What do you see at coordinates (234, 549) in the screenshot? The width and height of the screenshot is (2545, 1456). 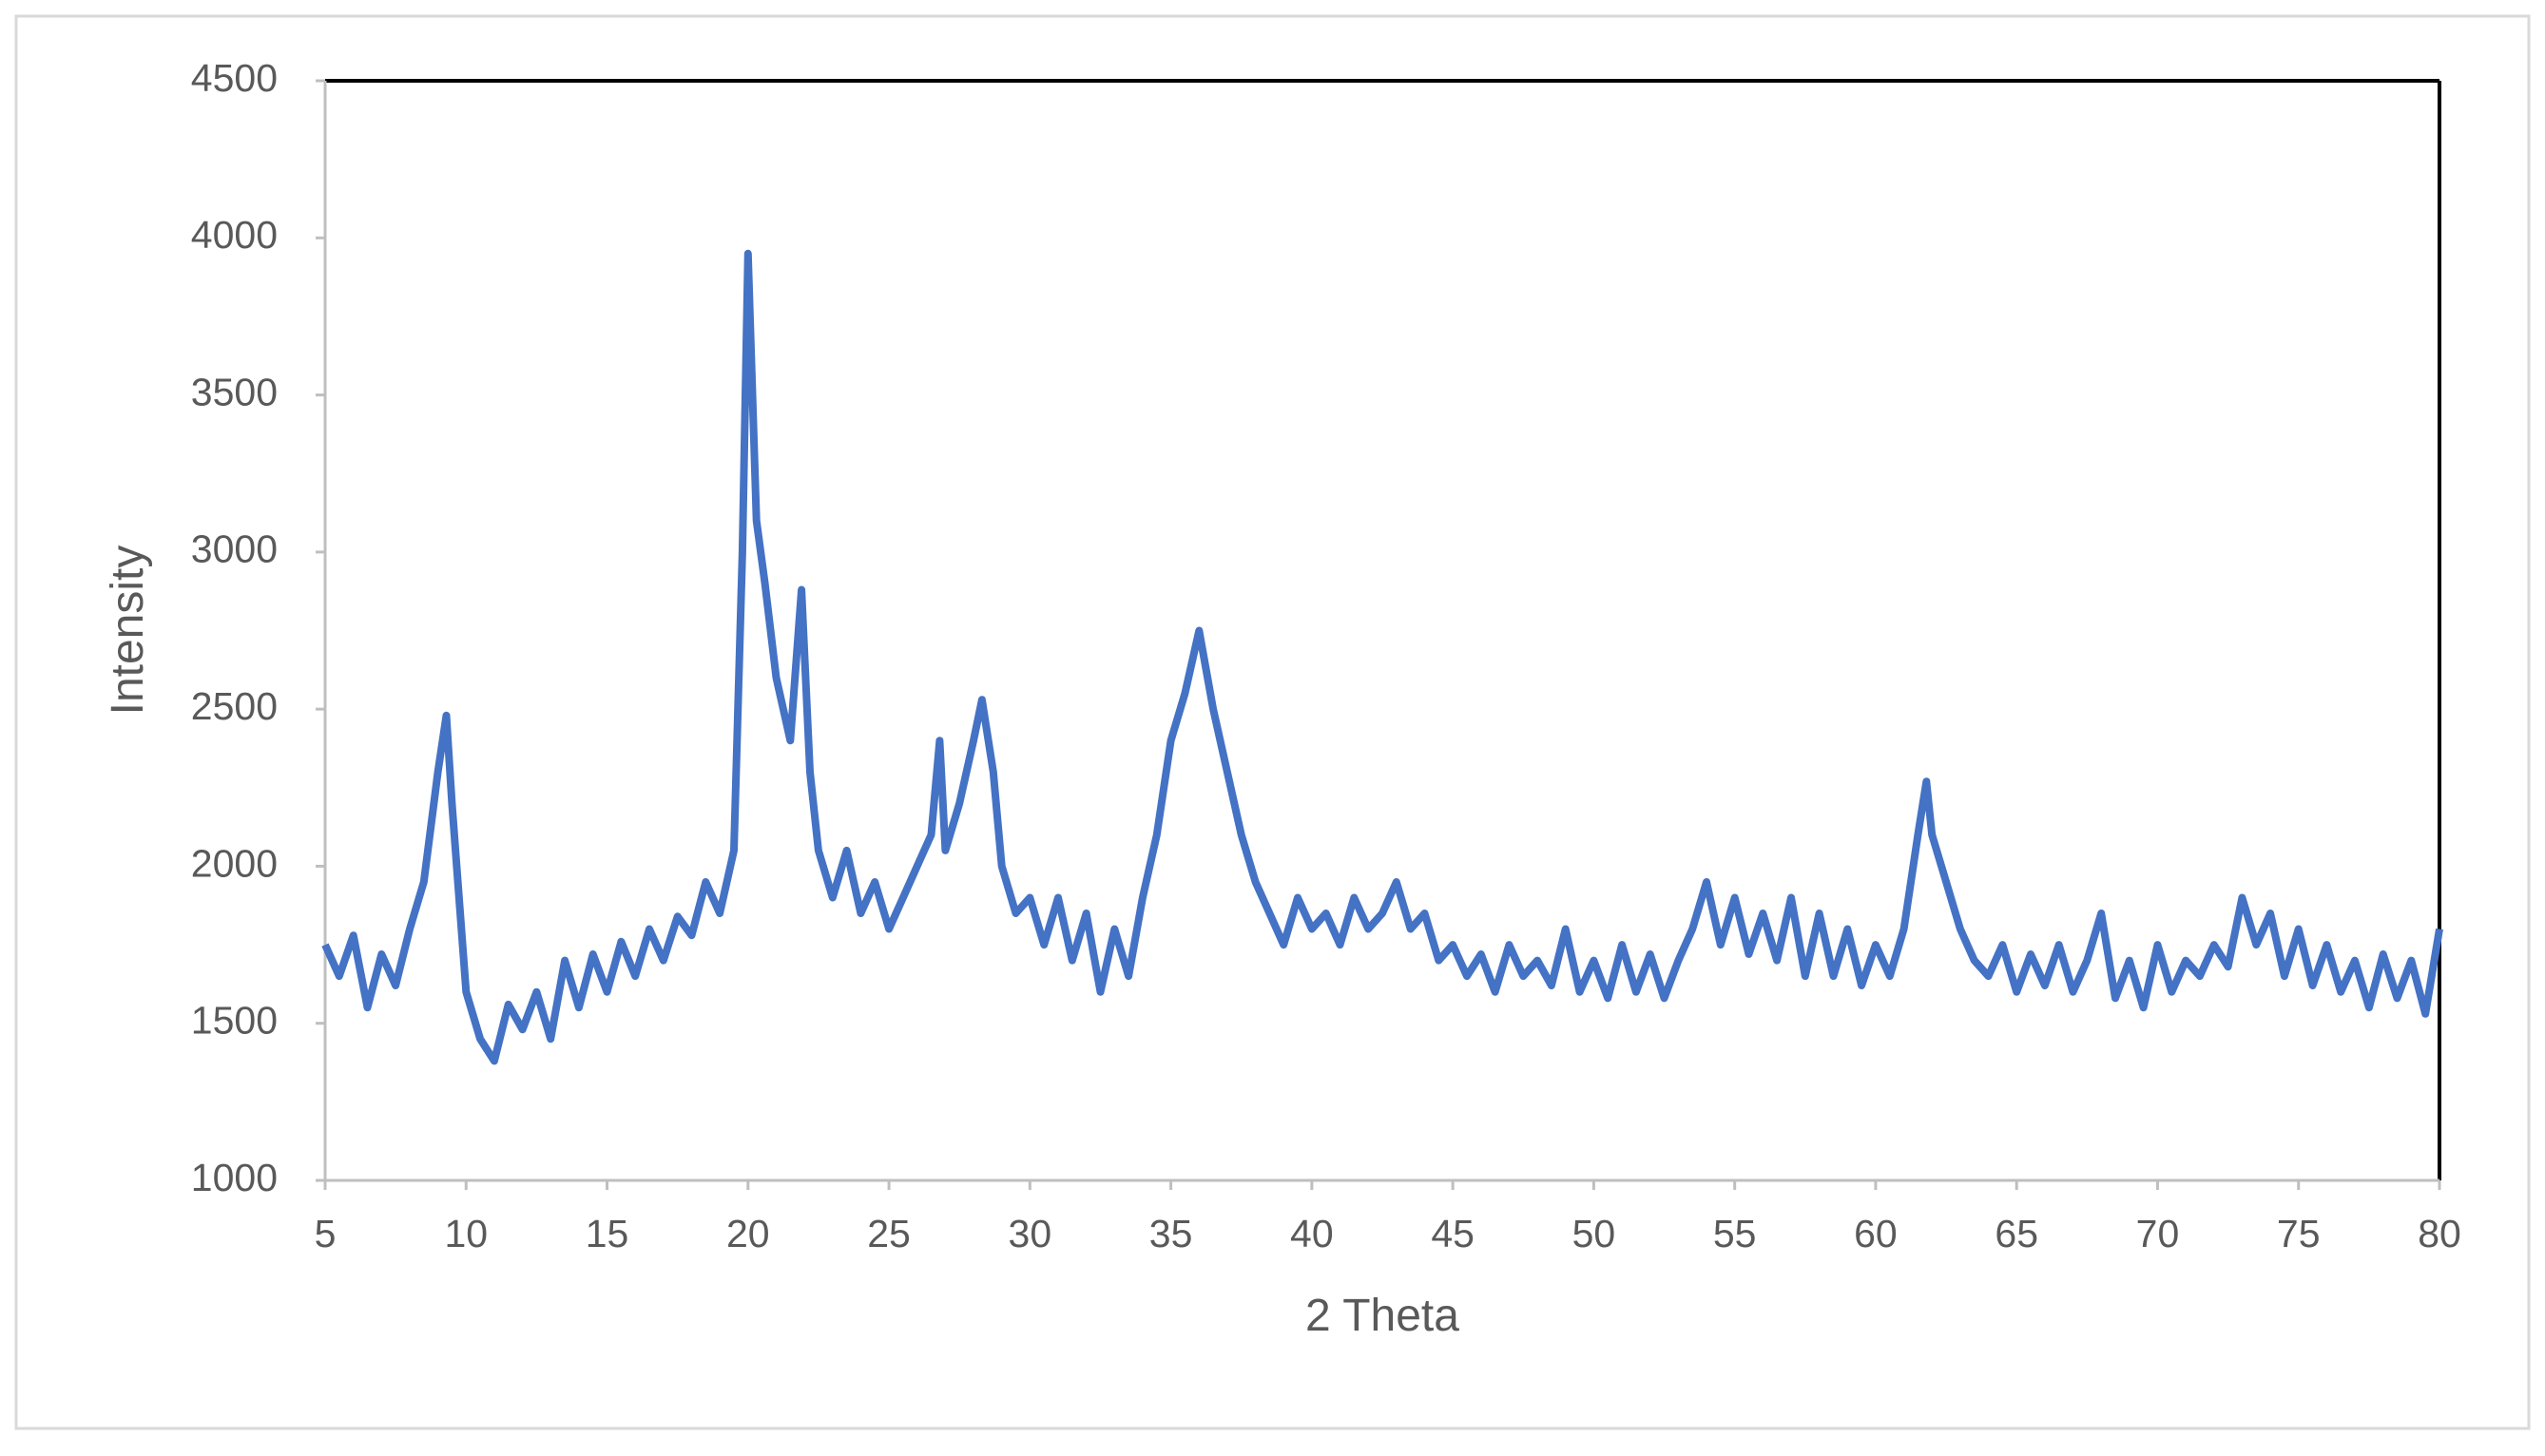 I see `y-tick-label: 3000` at bounding box center [234, 549].